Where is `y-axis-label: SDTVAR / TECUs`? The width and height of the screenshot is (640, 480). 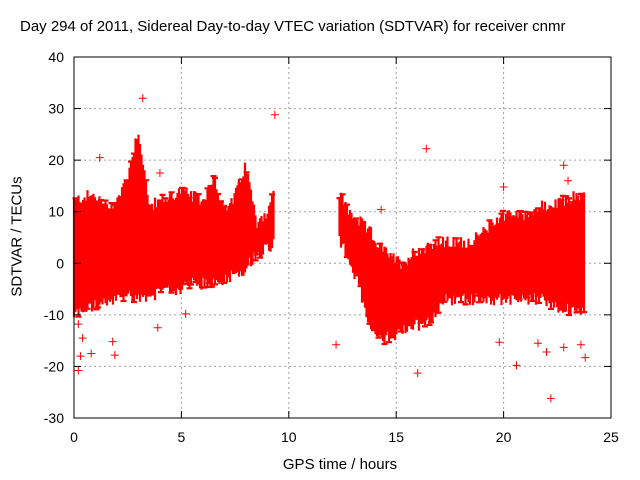 y-axis-label: SDTVAR / TECUs is located at coordinates (17, 236).